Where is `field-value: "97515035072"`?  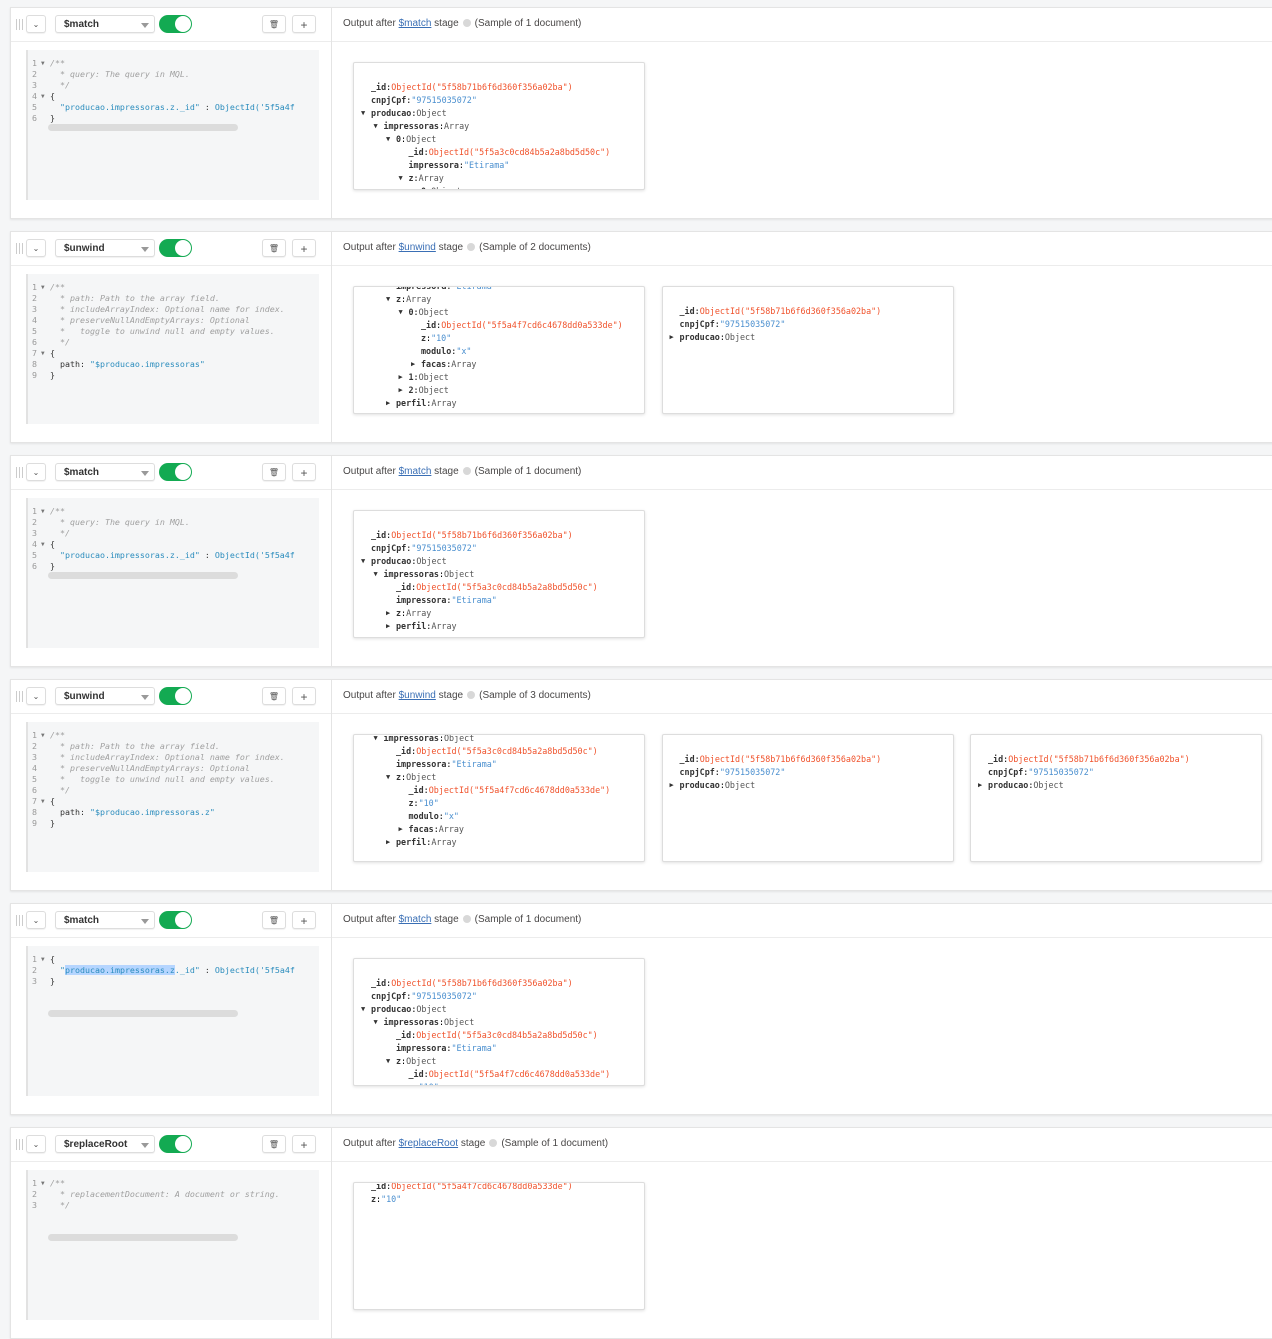
field-value: "97515035072" is located at coordinates (444, 996).